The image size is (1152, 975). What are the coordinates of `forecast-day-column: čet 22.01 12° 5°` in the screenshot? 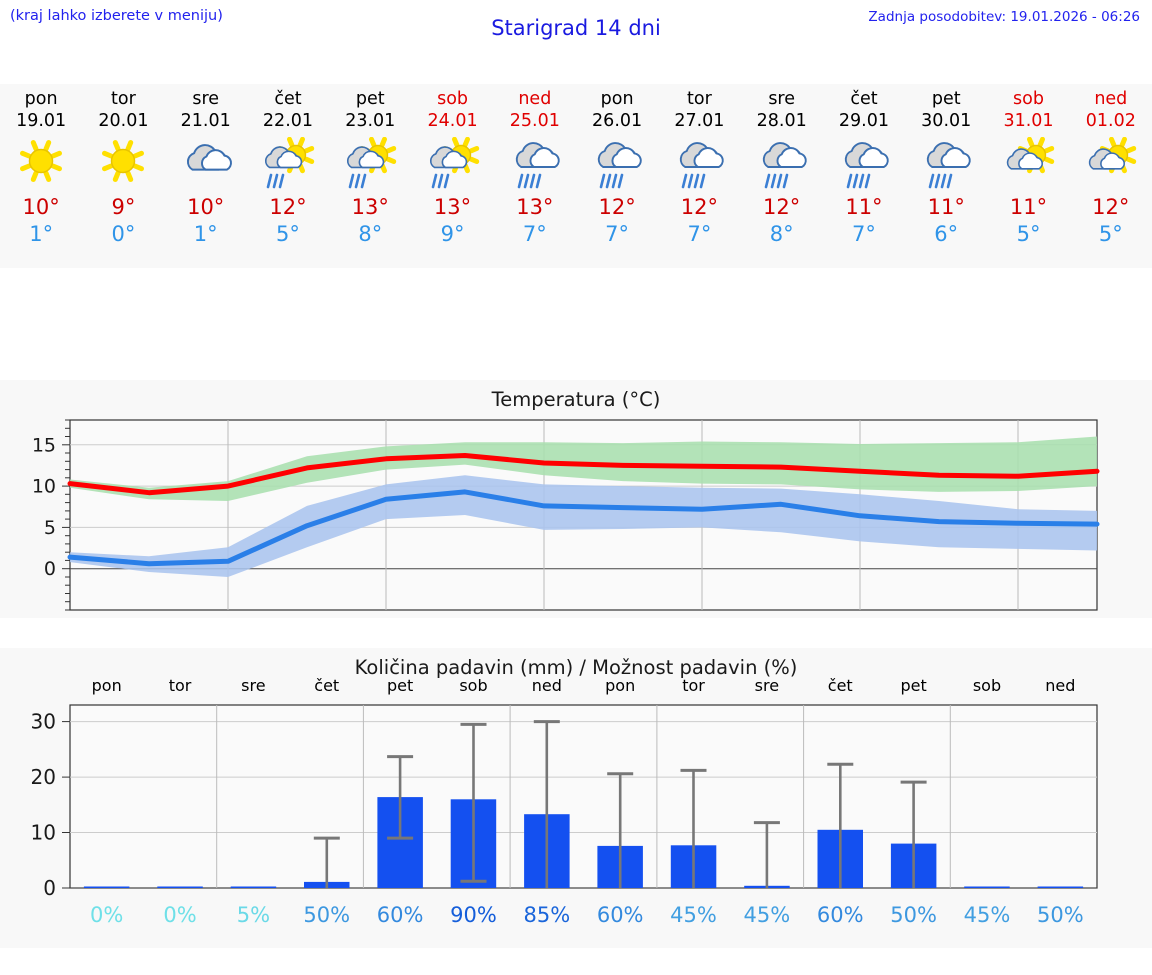 It's located at (288, 176).